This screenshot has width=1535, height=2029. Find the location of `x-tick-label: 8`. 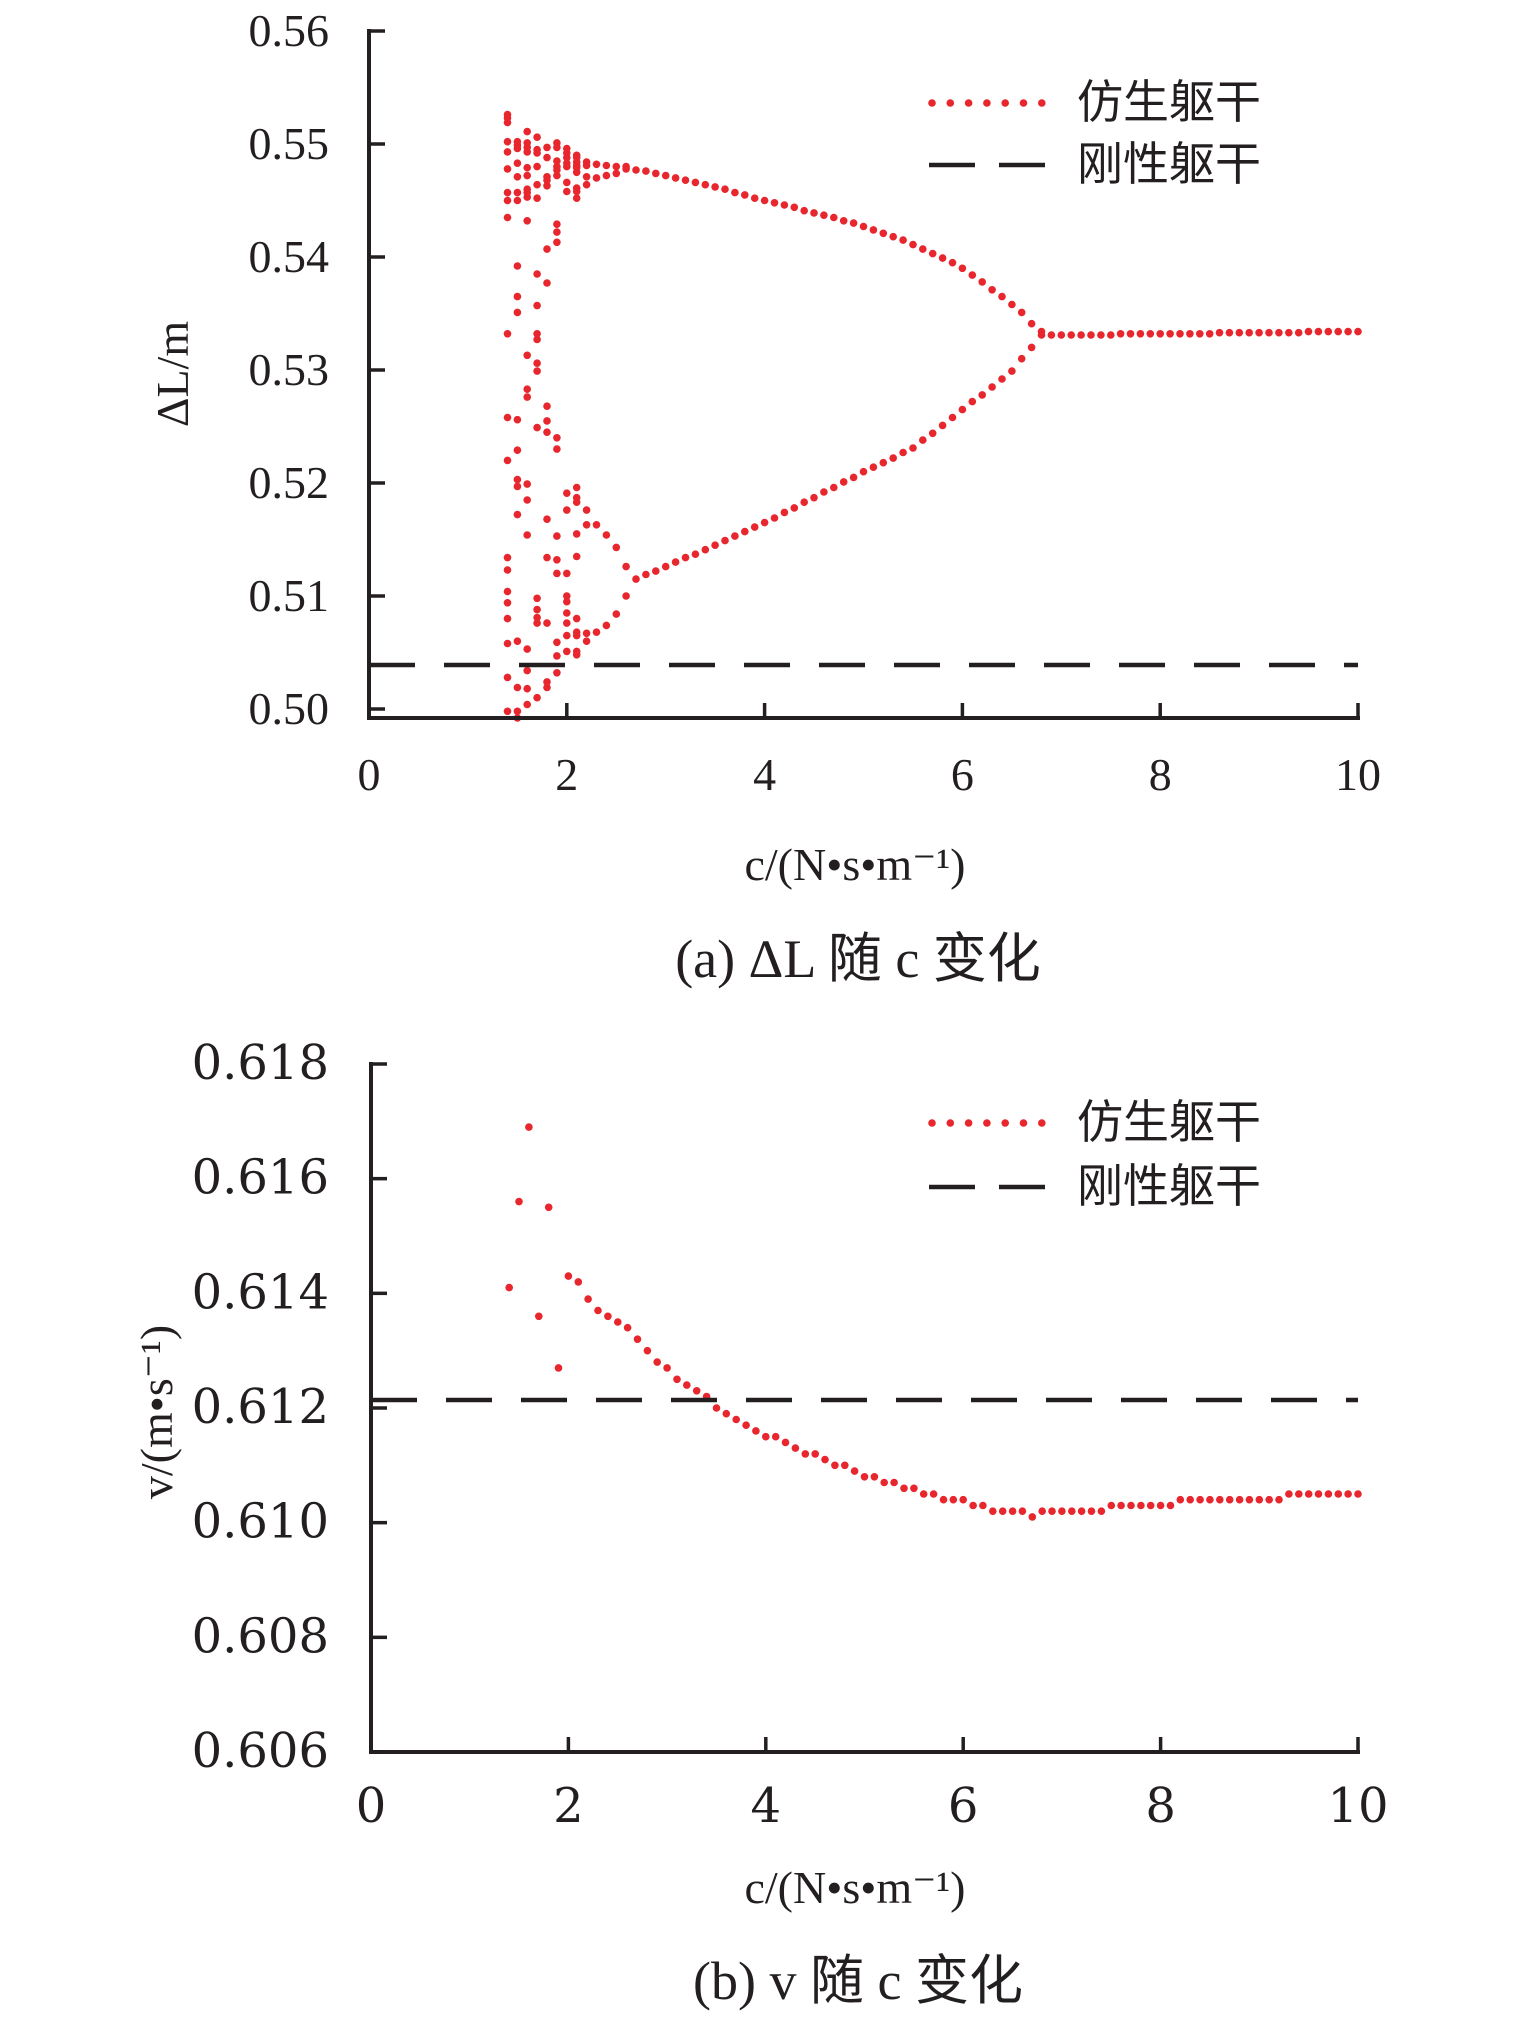

x-tick-label: 8 is located at coordinates (1160, 1806).